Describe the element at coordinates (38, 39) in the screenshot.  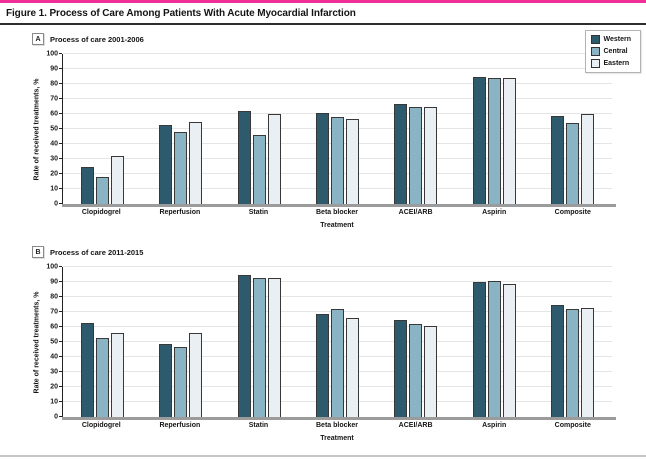
I see `panel-a-letter-badge: A` at that location.